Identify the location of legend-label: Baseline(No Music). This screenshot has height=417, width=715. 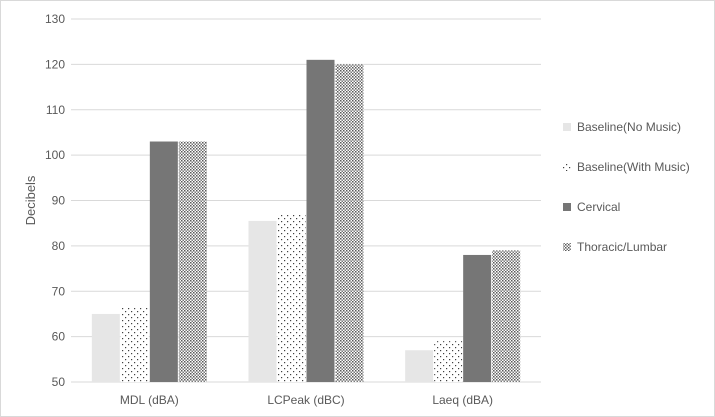
(629, 127).